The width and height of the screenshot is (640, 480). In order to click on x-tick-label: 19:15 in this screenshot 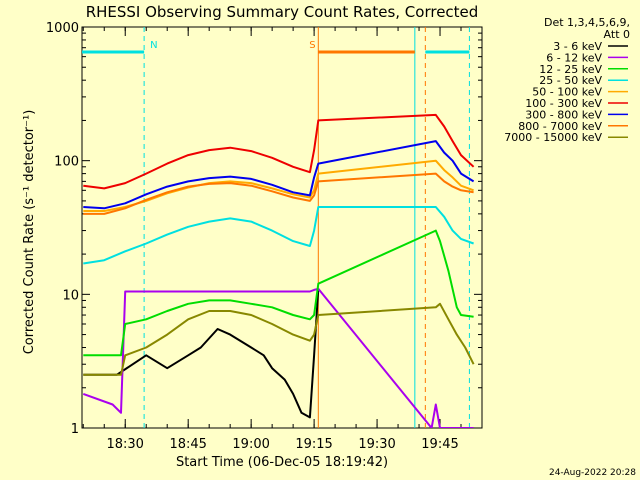, I will do `click(313, 444)`.